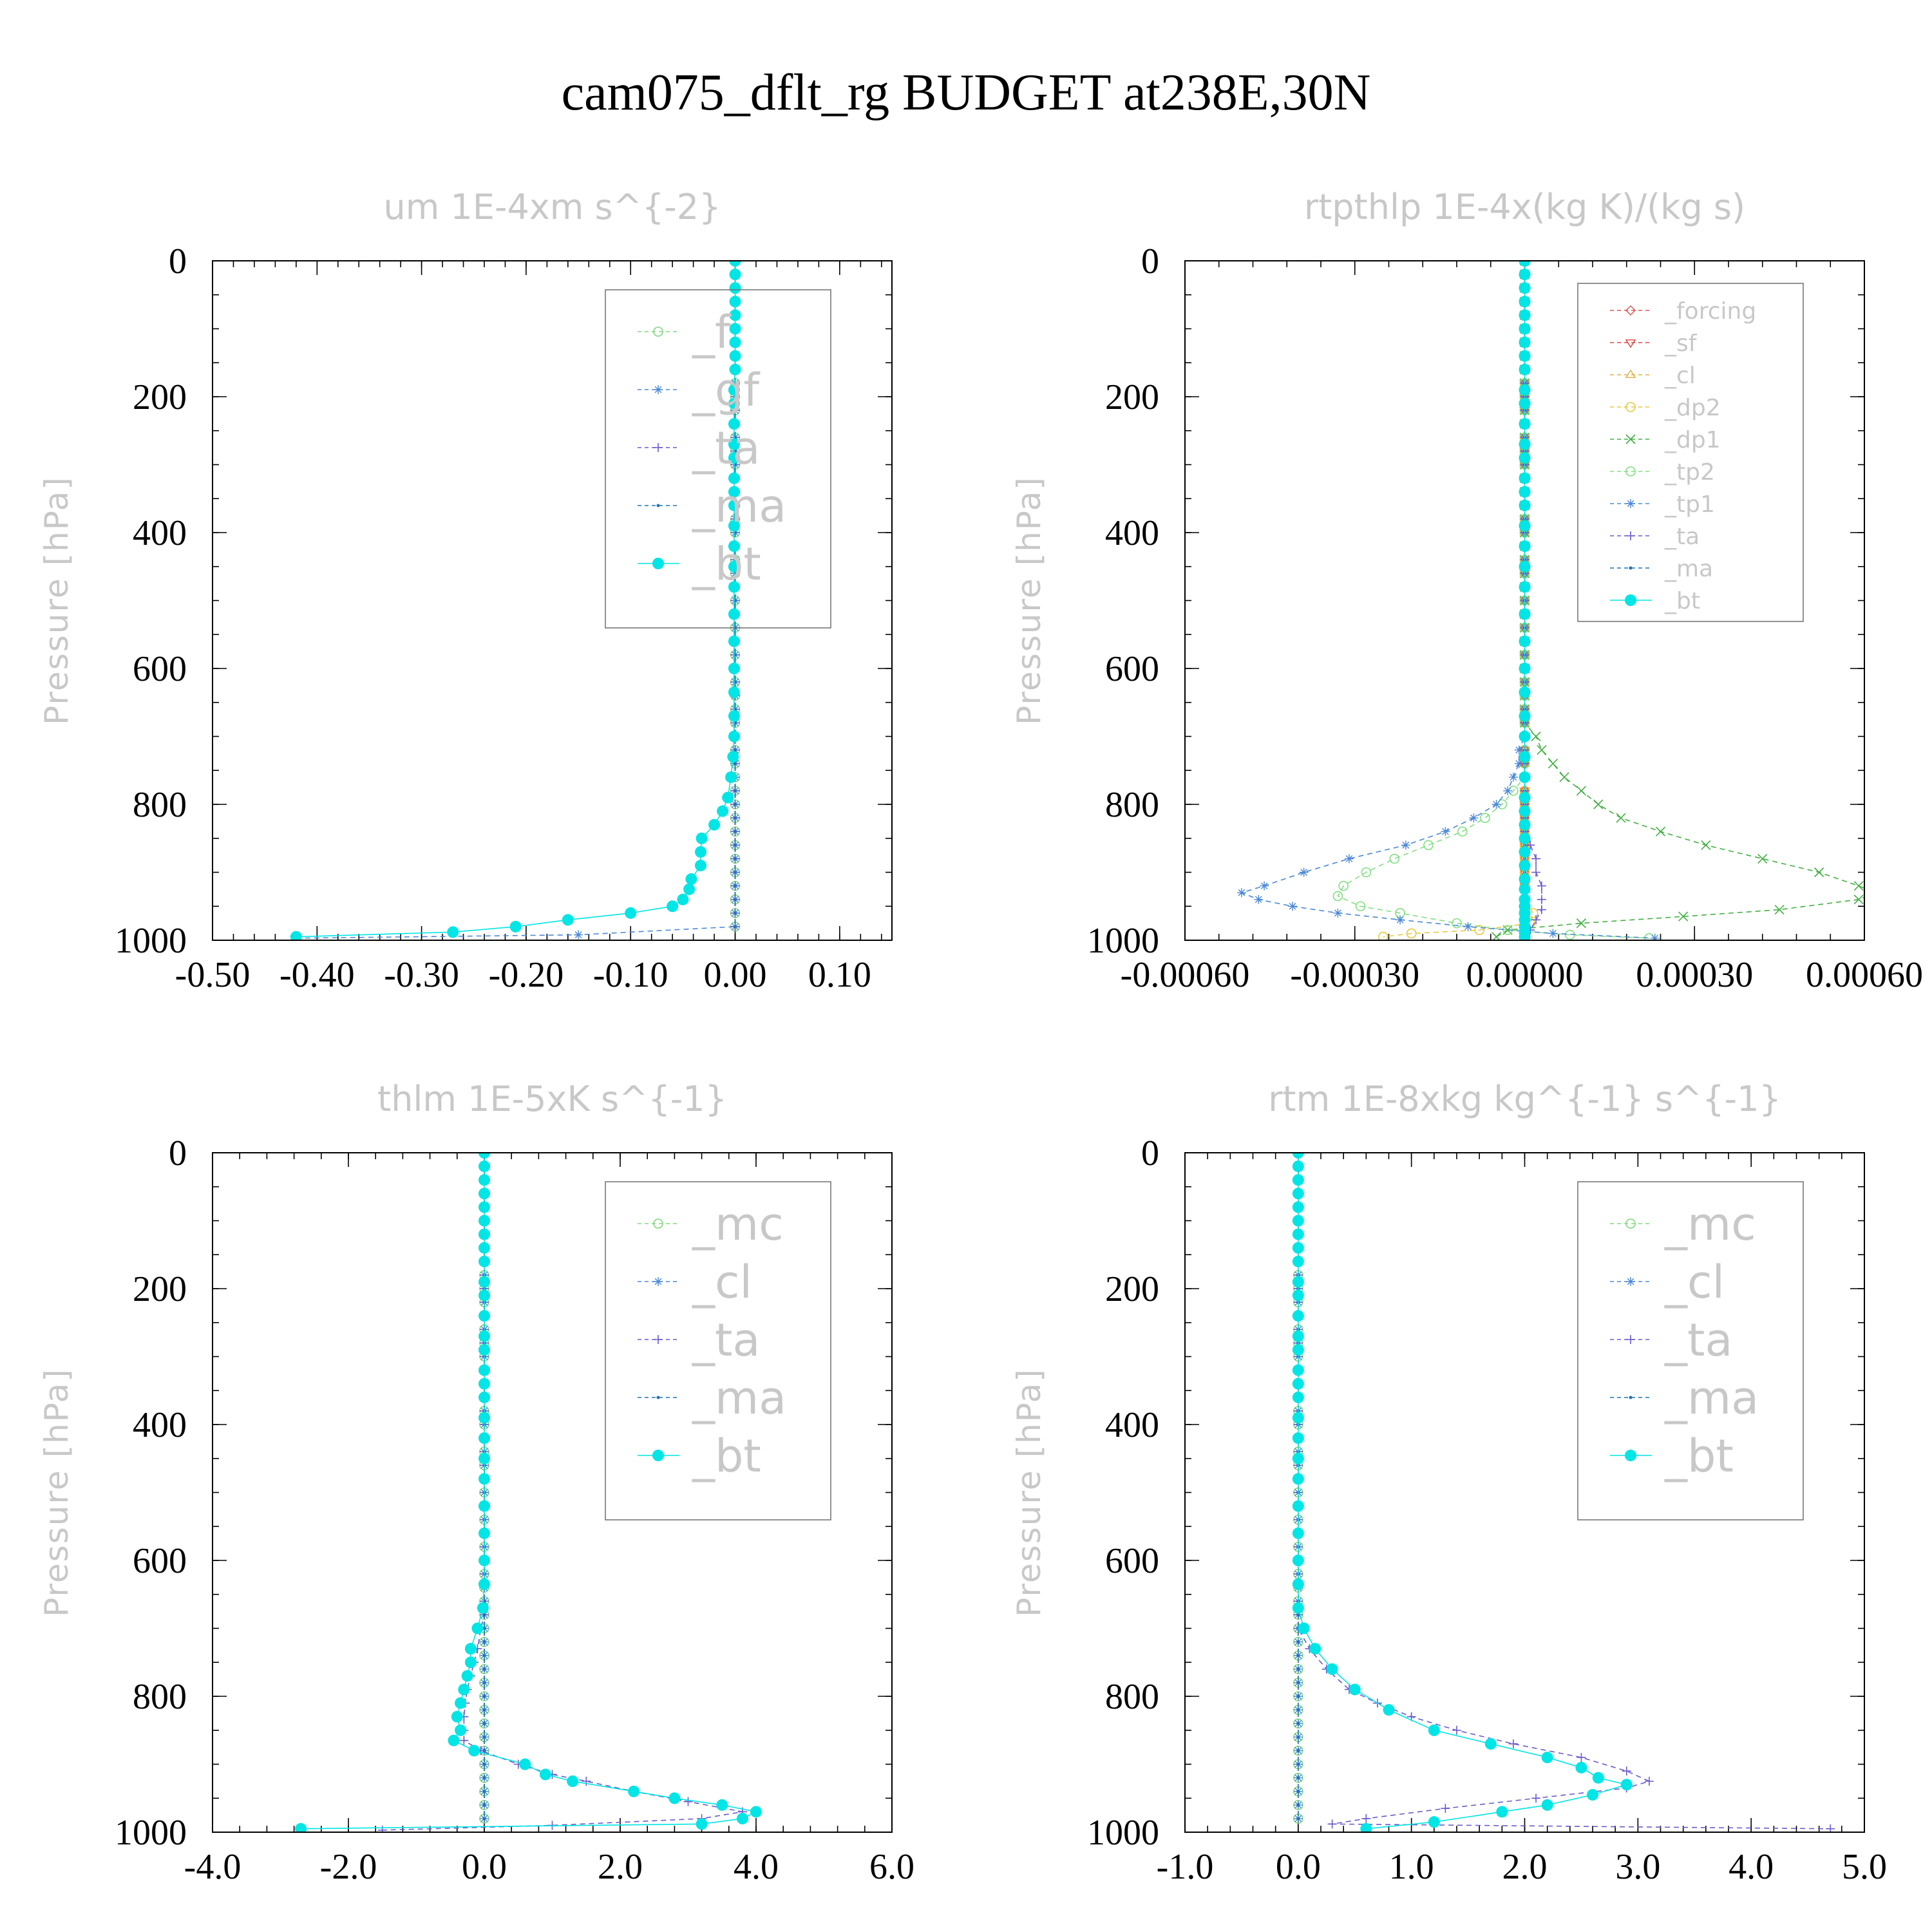 The image size is (1932, 1932). What do you see at coordinates (1692, 408) in the screenshot?
I see `legend-label: _dp2` at bounding box center [1692, 408].